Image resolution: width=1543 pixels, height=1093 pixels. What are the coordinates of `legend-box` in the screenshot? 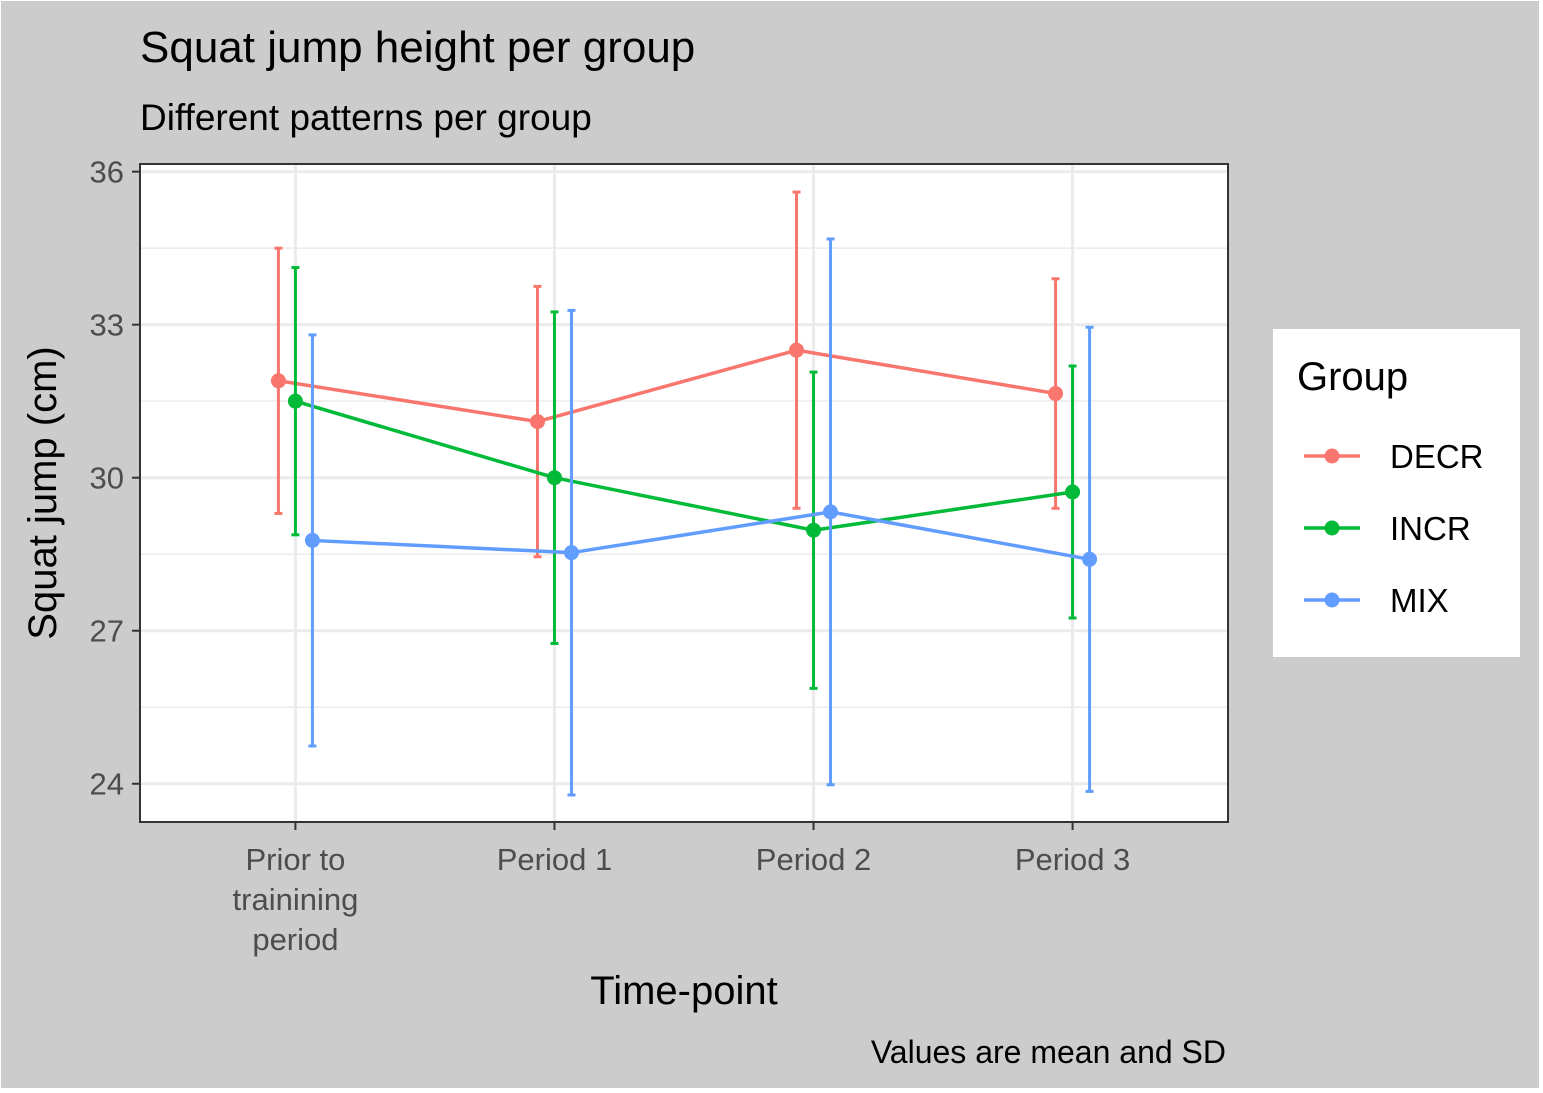 It's located at (1396, 493).